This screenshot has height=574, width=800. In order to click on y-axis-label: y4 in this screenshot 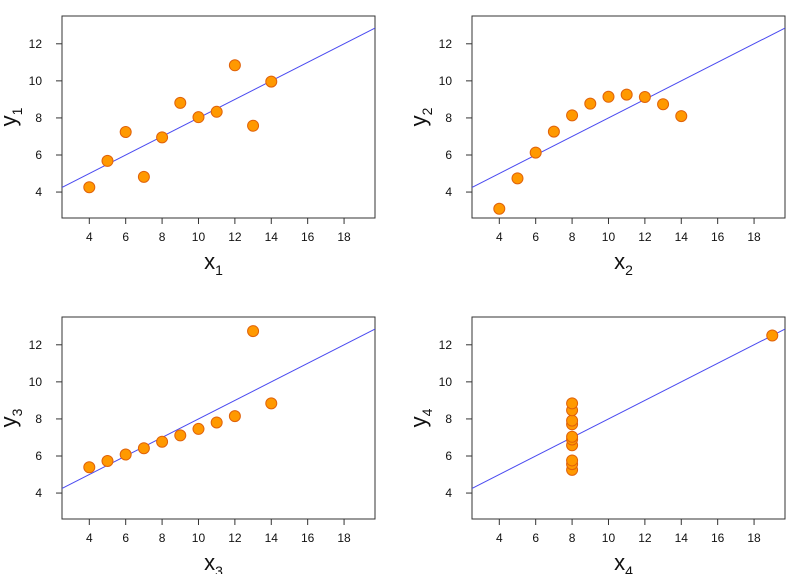, I will do `click(420, 417)`.